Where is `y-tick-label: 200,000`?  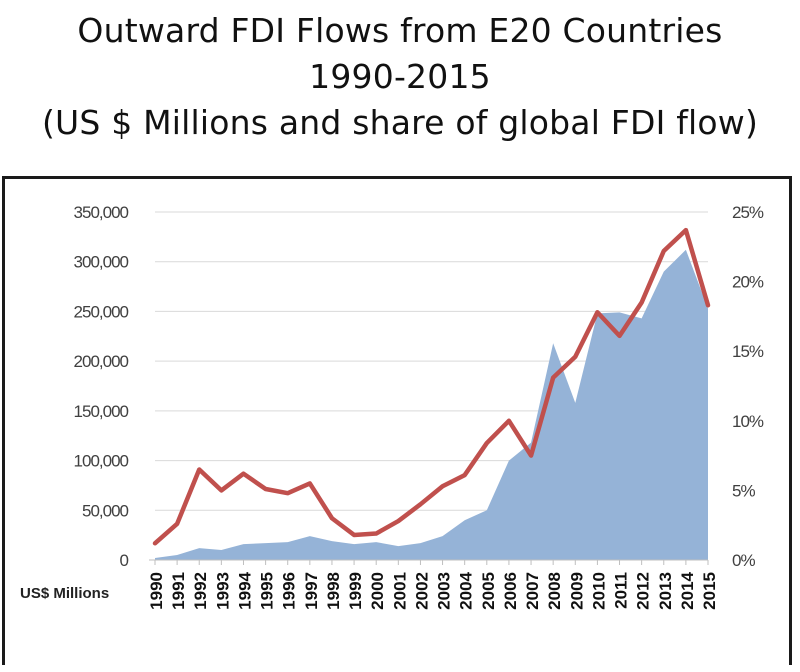
y-tick-label: 200,000 is located at coordinates (101, 361).